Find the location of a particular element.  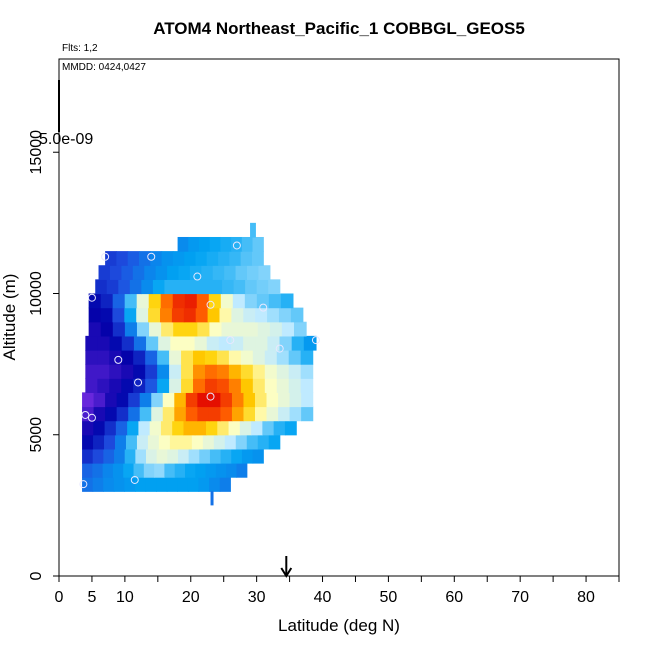

x-tick-label: 10 is located at coordinates (125, 597).